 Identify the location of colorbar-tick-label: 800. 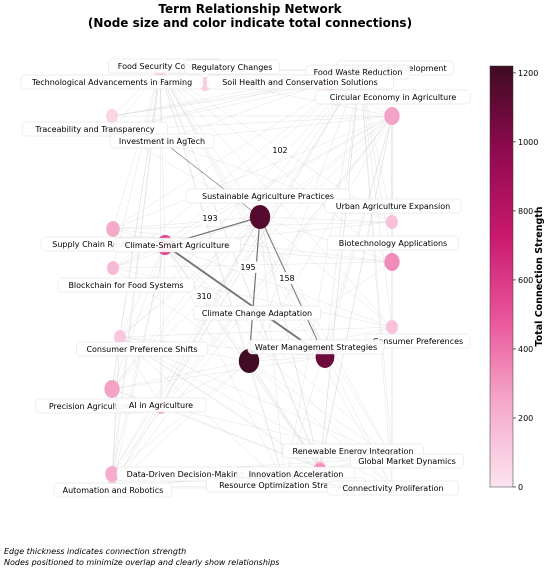
(525, 211).